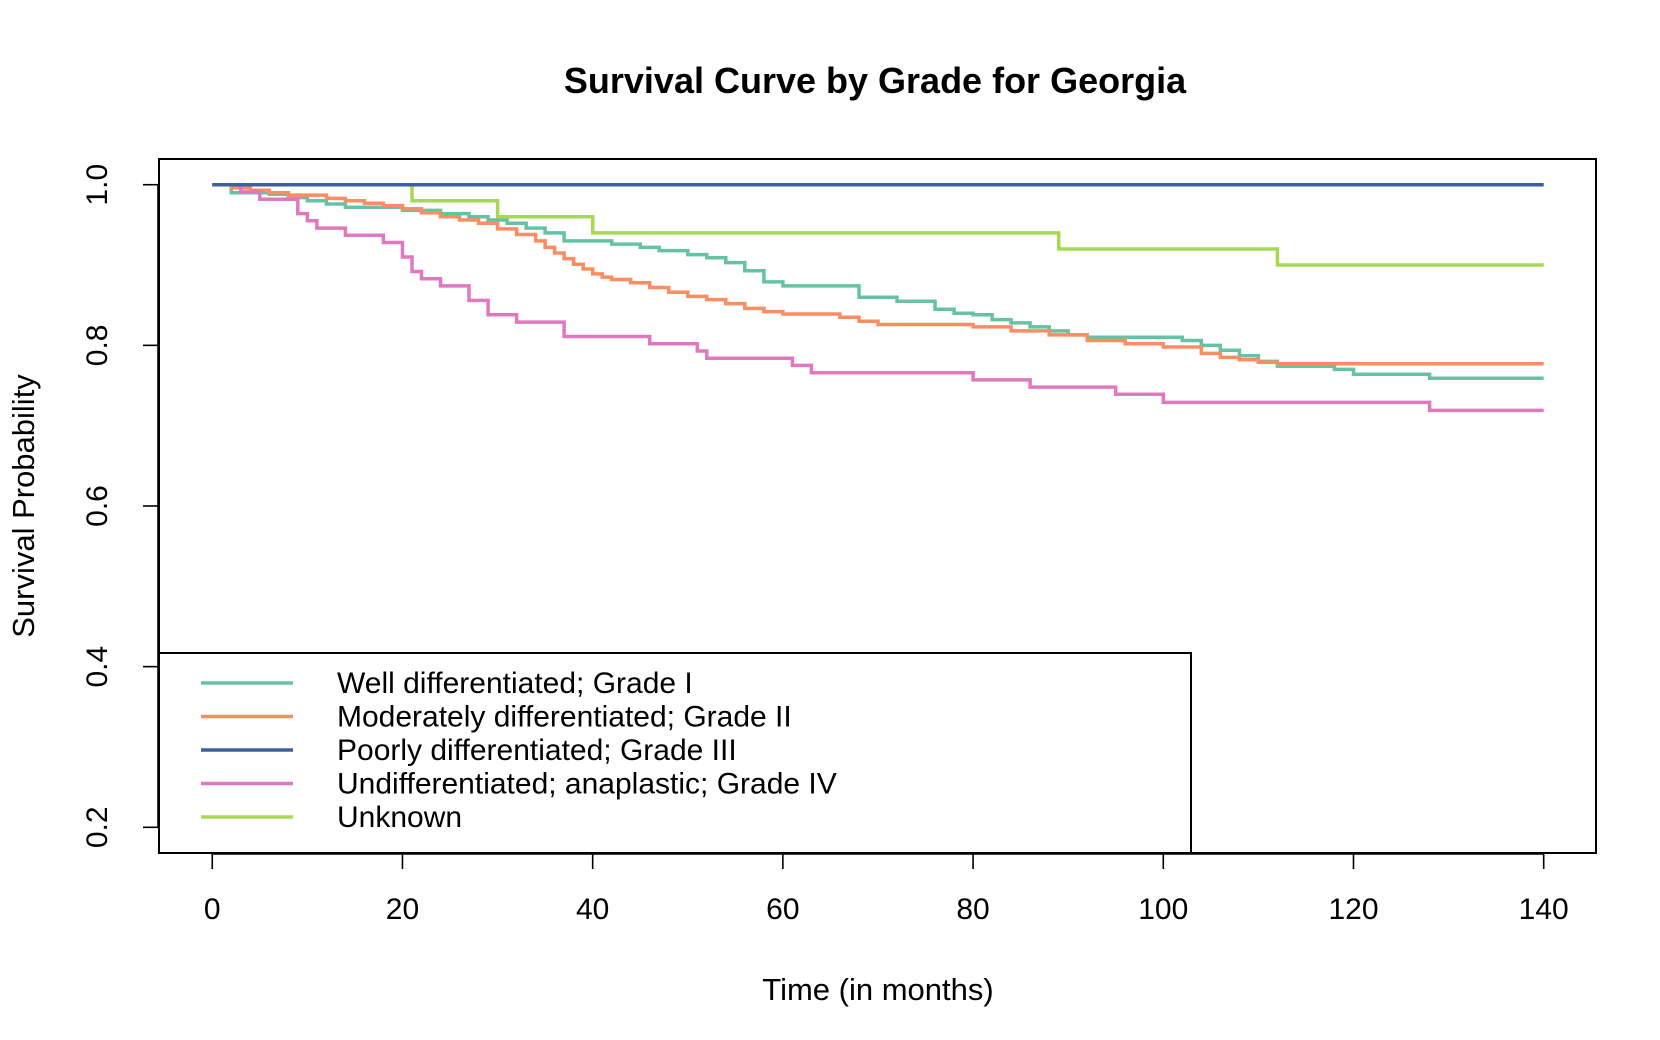 This screenshot has width=1660, height=1040. I want to click on x-tick-label: 140, so click(1544, 909).